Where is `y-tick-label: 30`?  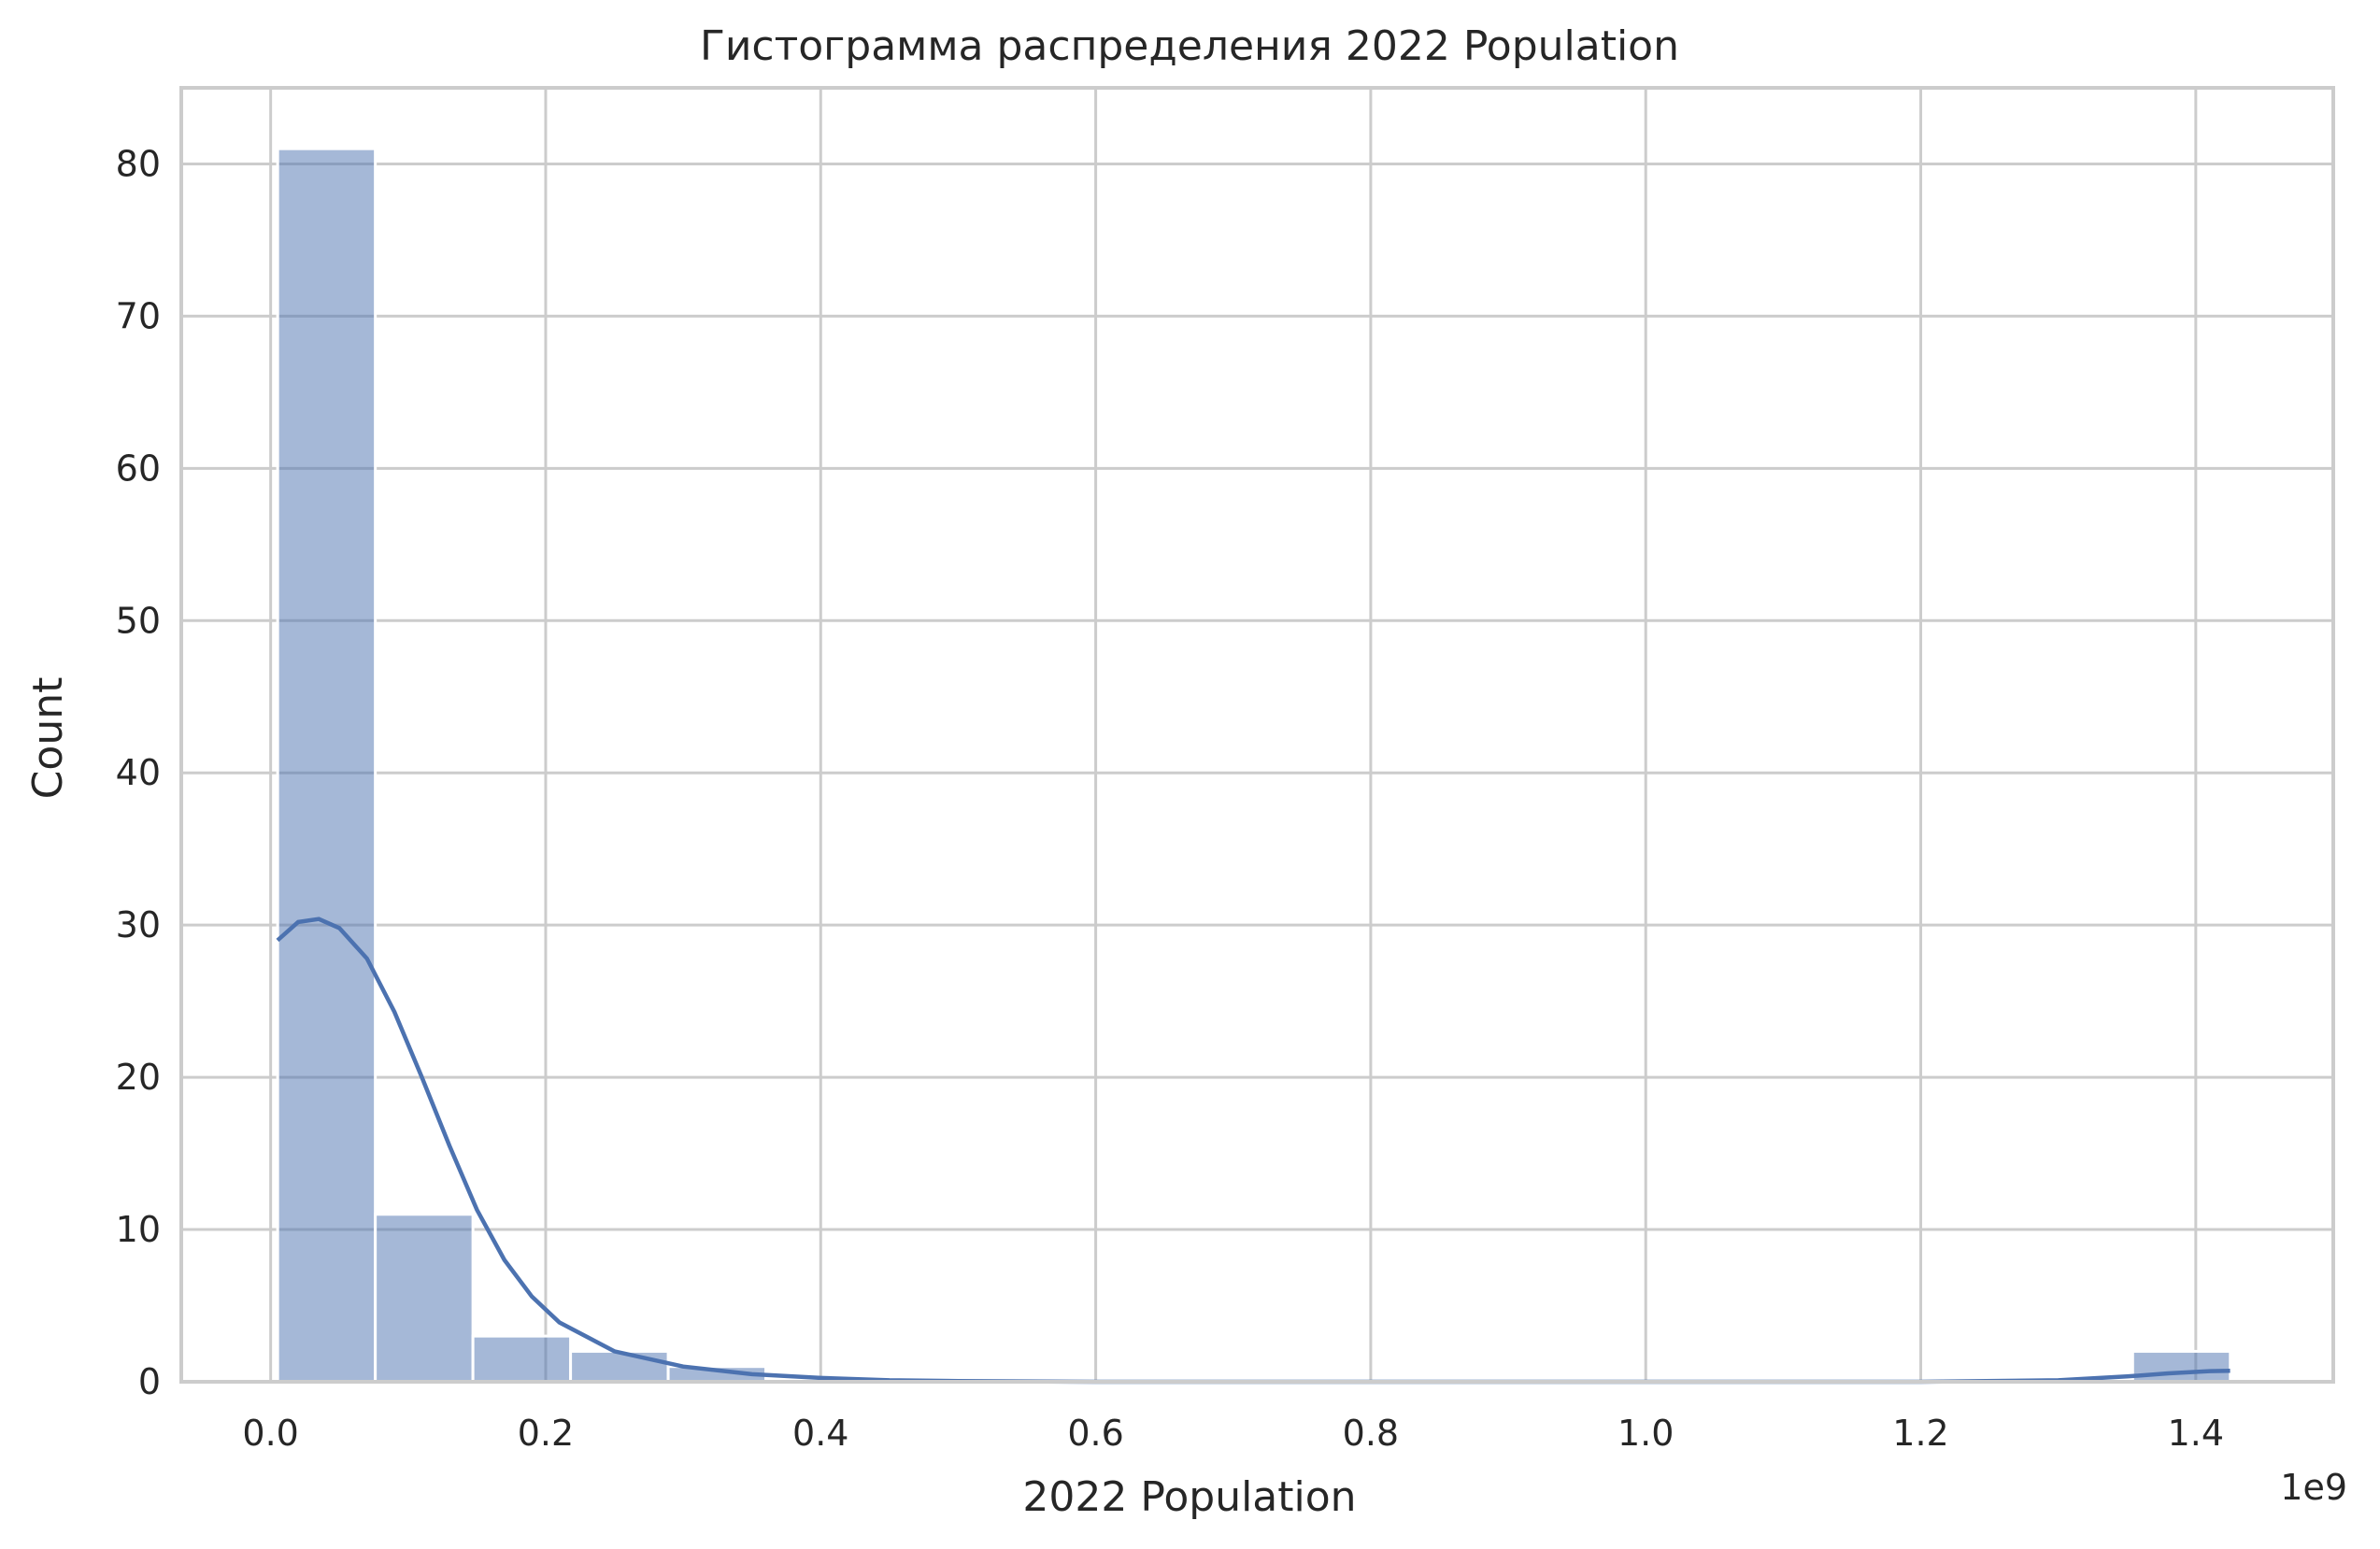 y-tick-label: 30 is located at coordinates (138, 924).